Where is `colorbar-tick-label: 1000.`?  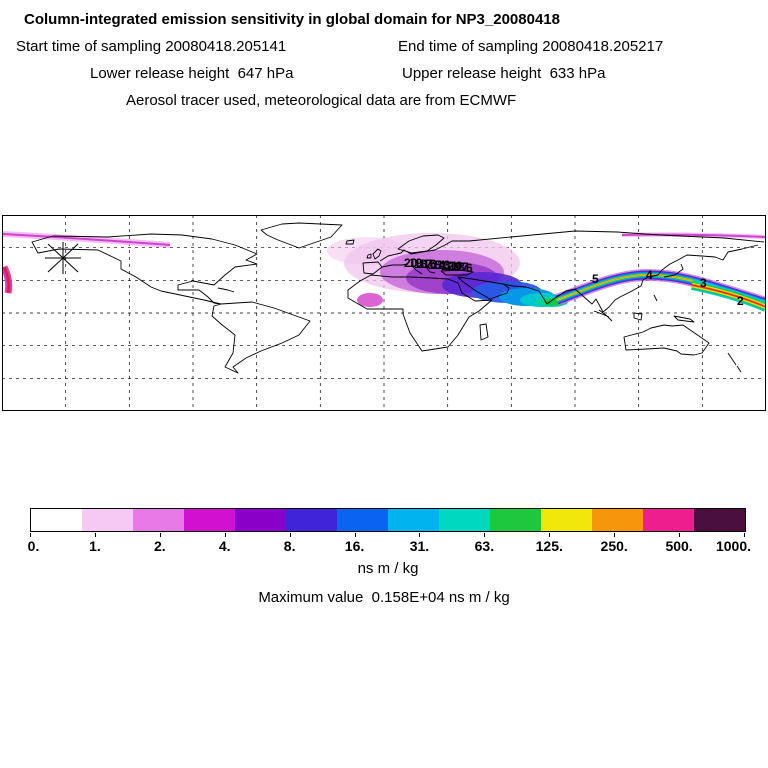 colorbar-tick-label: 1000. is located at coordinates (733, 546).